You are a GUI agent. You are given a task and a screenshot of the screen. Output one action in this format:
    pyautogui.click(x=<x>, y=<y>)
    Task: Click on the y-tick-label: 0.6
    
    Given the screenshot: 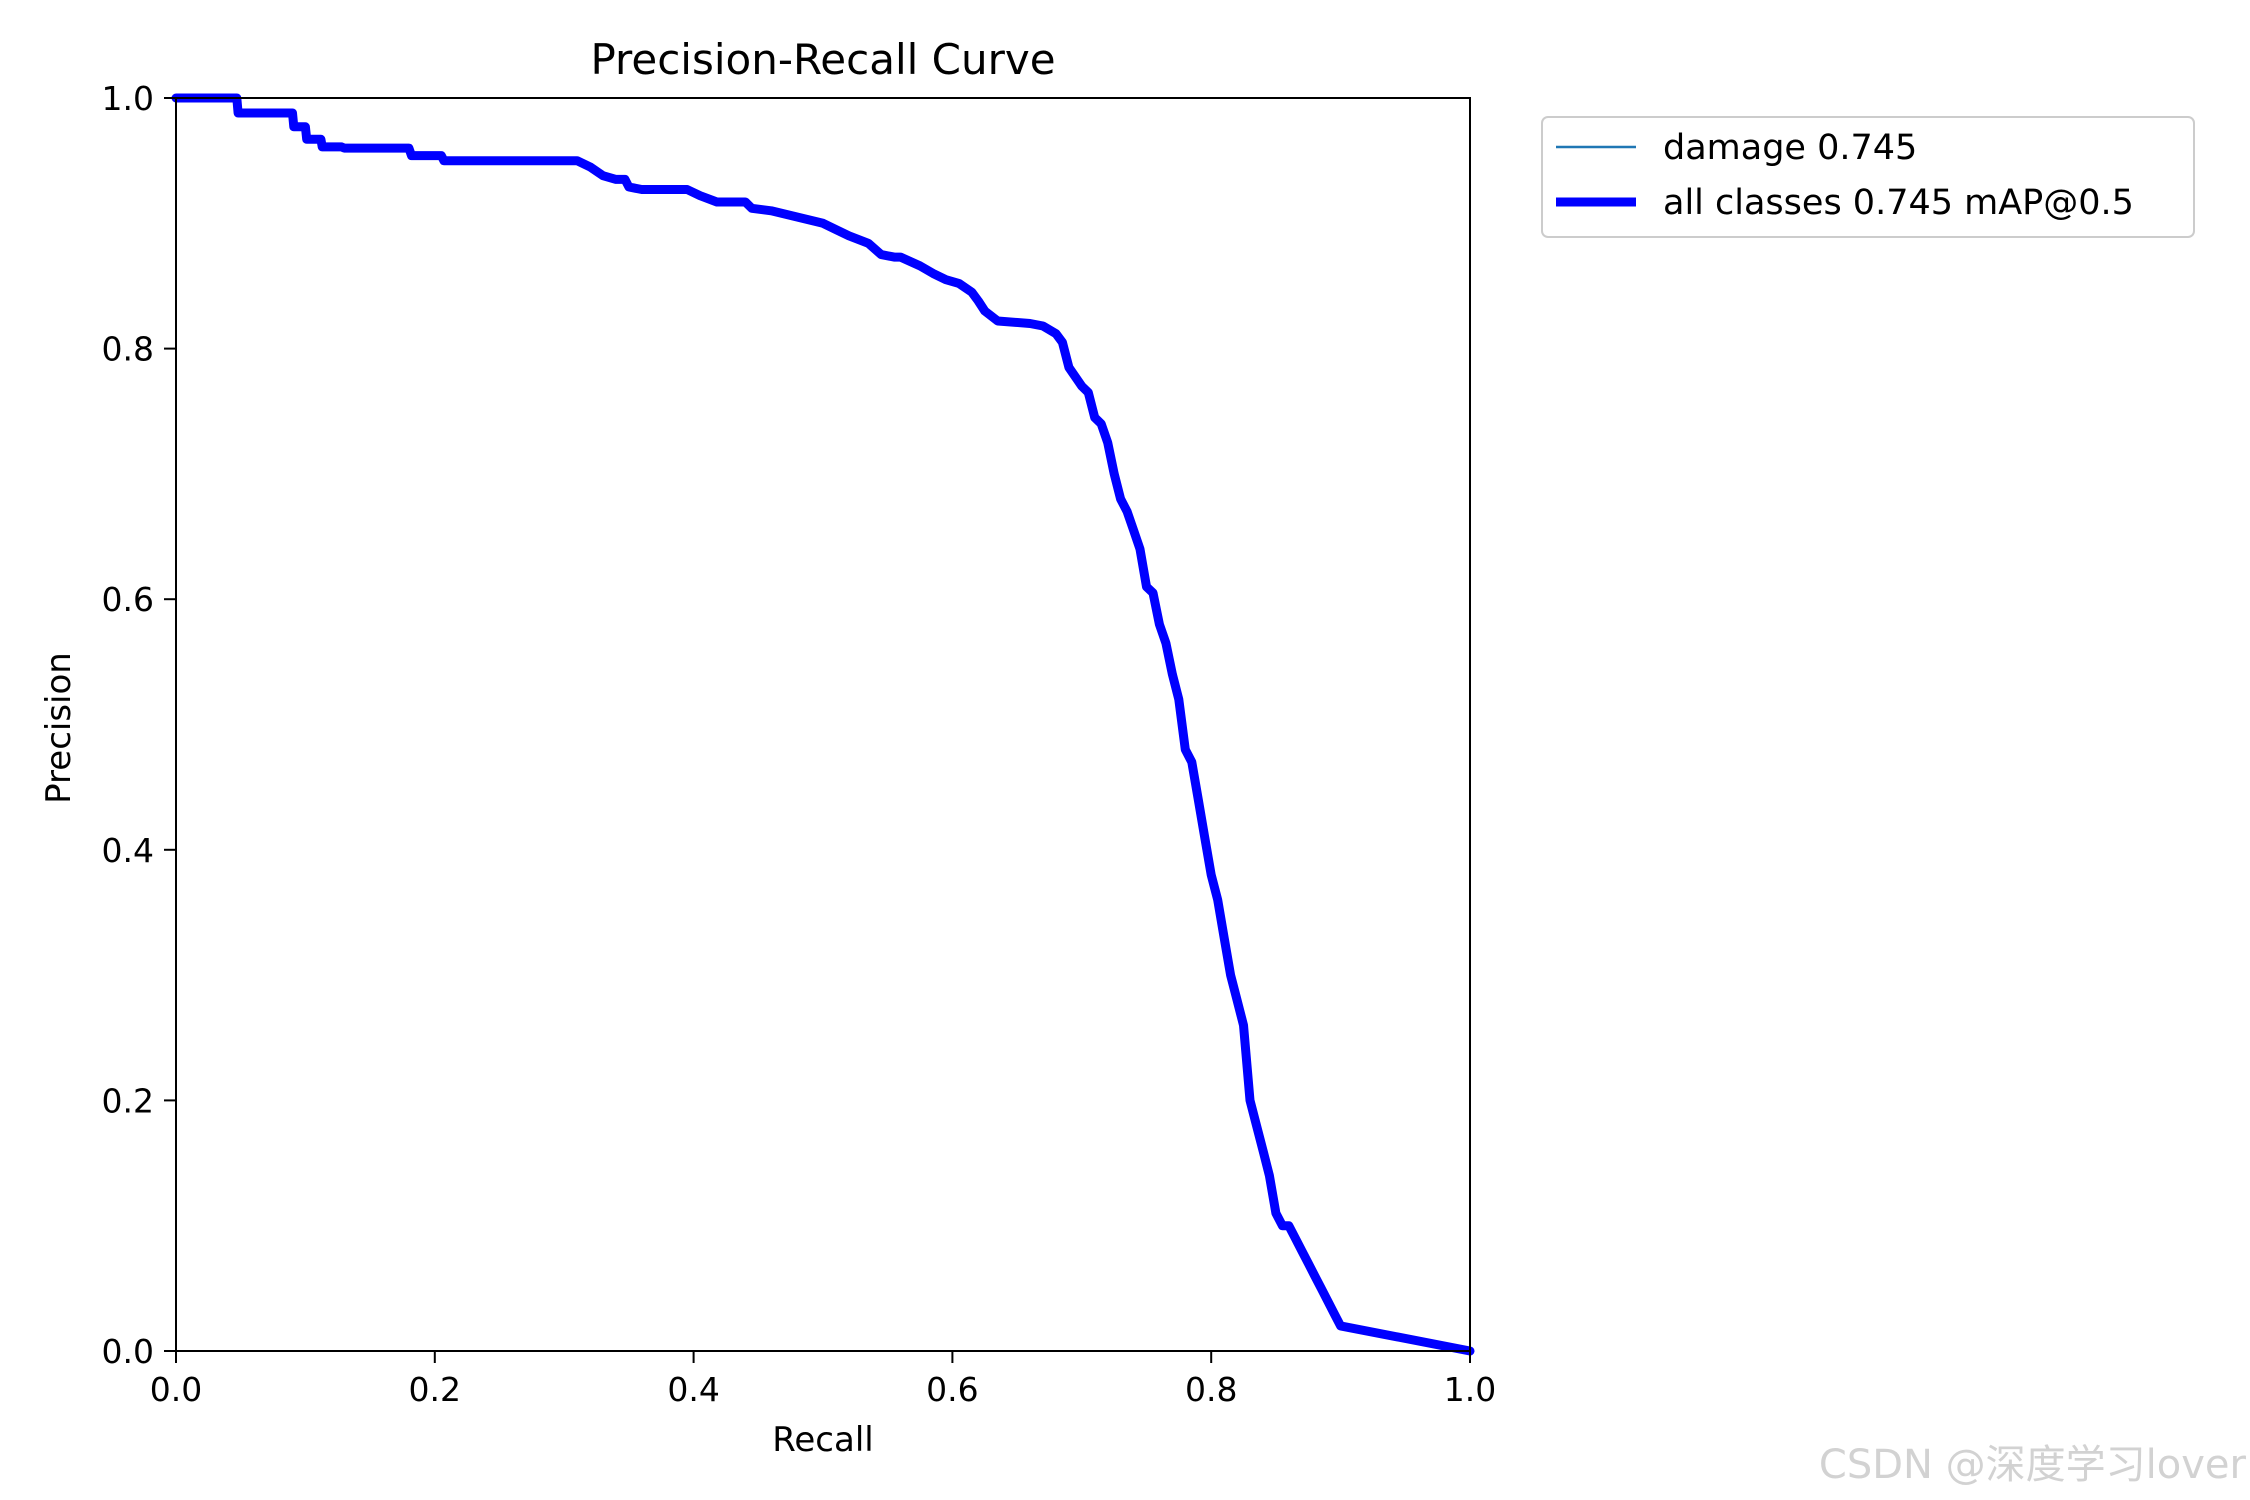 What is the action you would take?
    pyautogui.click(x=128, y=599)
    